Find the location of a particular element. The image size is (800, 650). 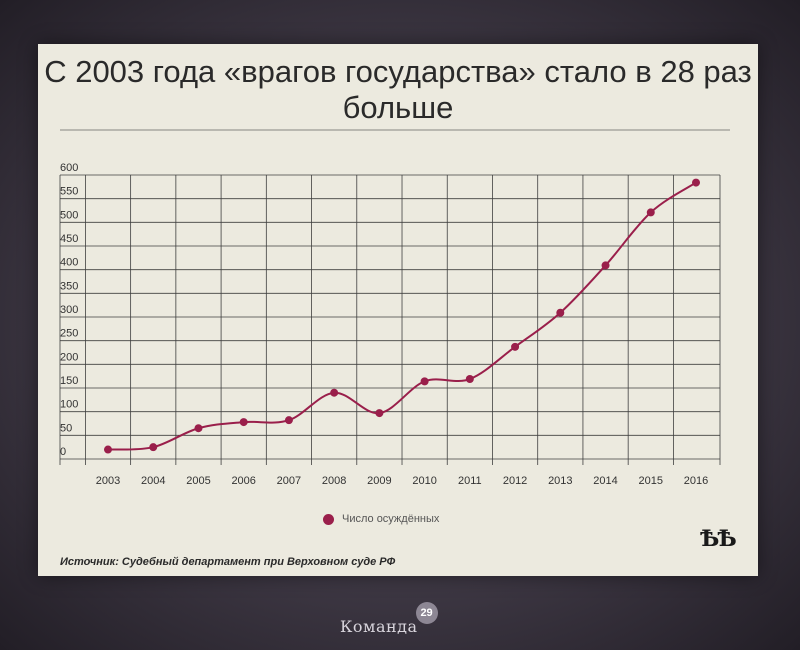

y-tick-label: 250 is located at coordinates (69, 334).